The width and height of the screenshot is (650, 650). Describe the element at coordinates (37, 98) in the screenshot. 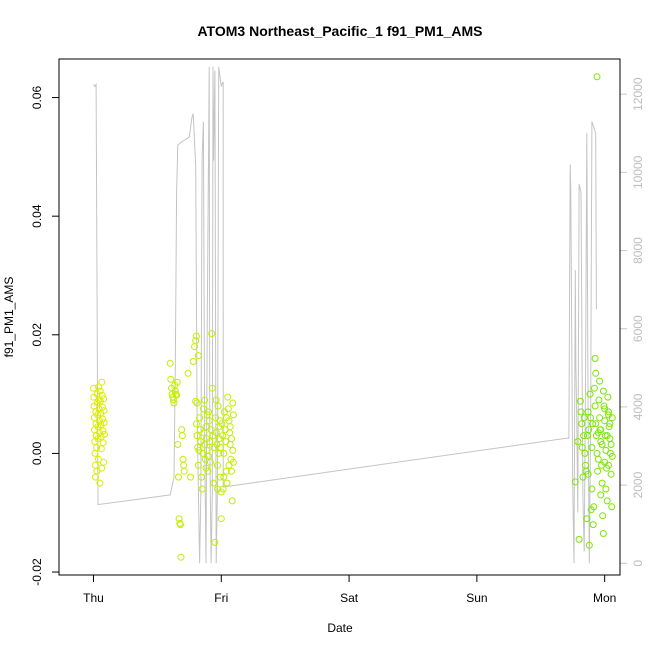

I see `y-tick-label: 0.06` at that location.